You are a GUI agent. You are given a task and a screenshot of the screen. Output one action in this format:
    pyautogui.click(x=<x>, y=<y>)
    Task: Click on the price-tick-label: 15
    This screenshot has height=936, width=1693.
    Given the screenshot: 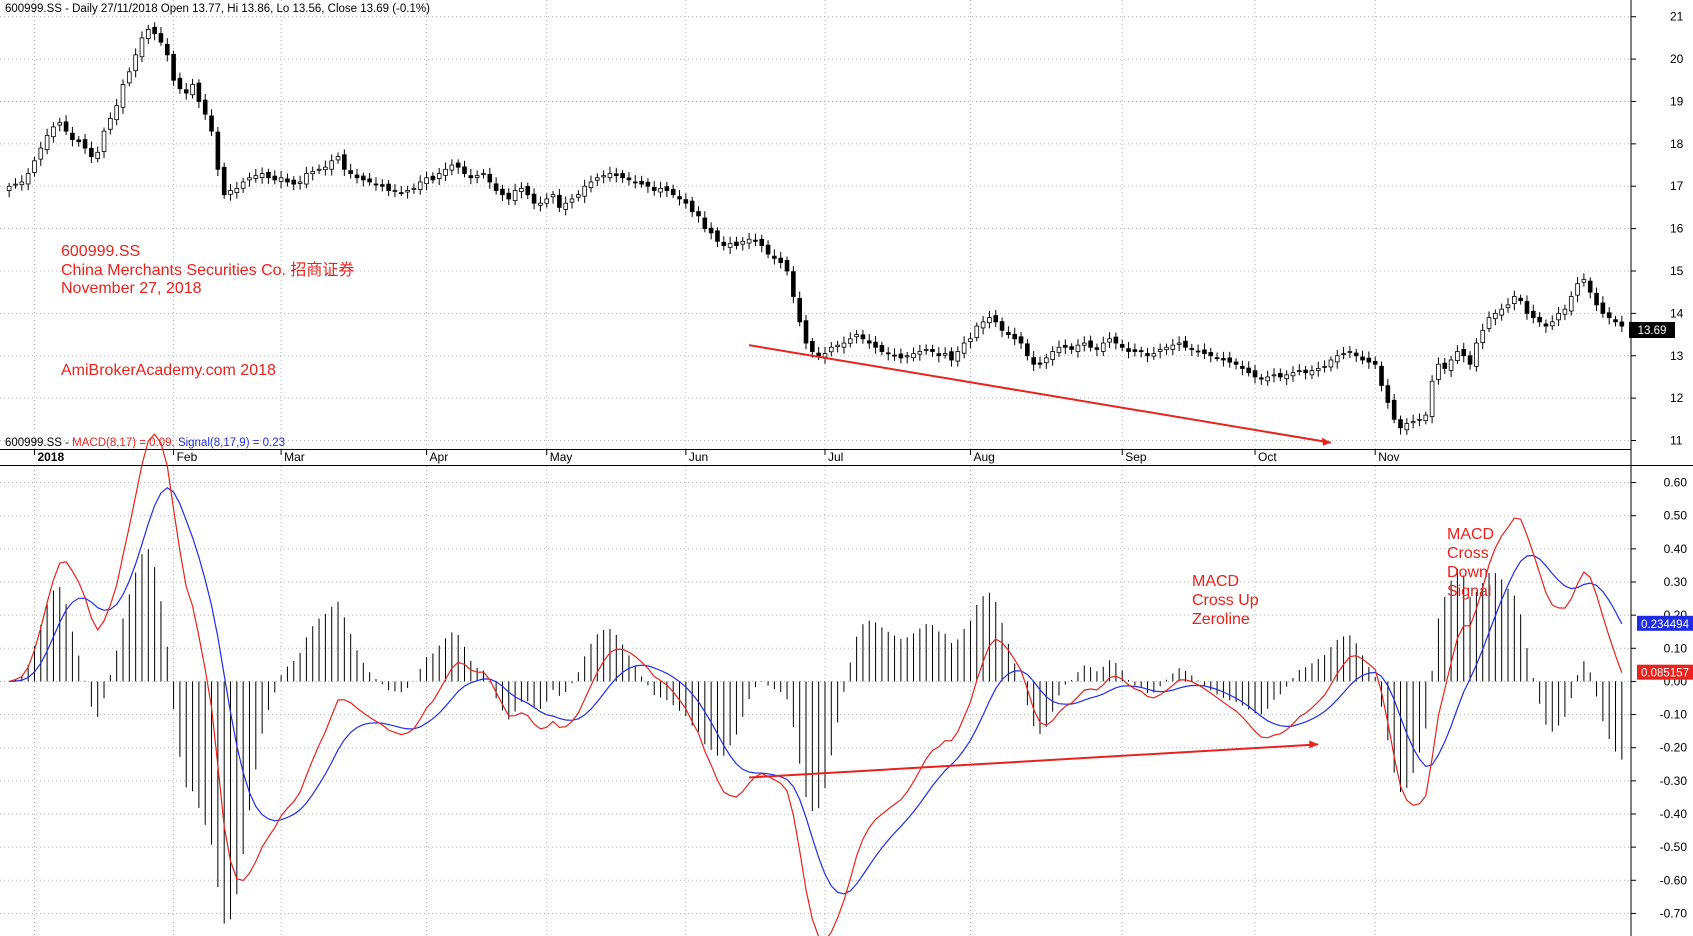 What is the action you would take?
    pyautogui.click(x=1677, y=271)
    